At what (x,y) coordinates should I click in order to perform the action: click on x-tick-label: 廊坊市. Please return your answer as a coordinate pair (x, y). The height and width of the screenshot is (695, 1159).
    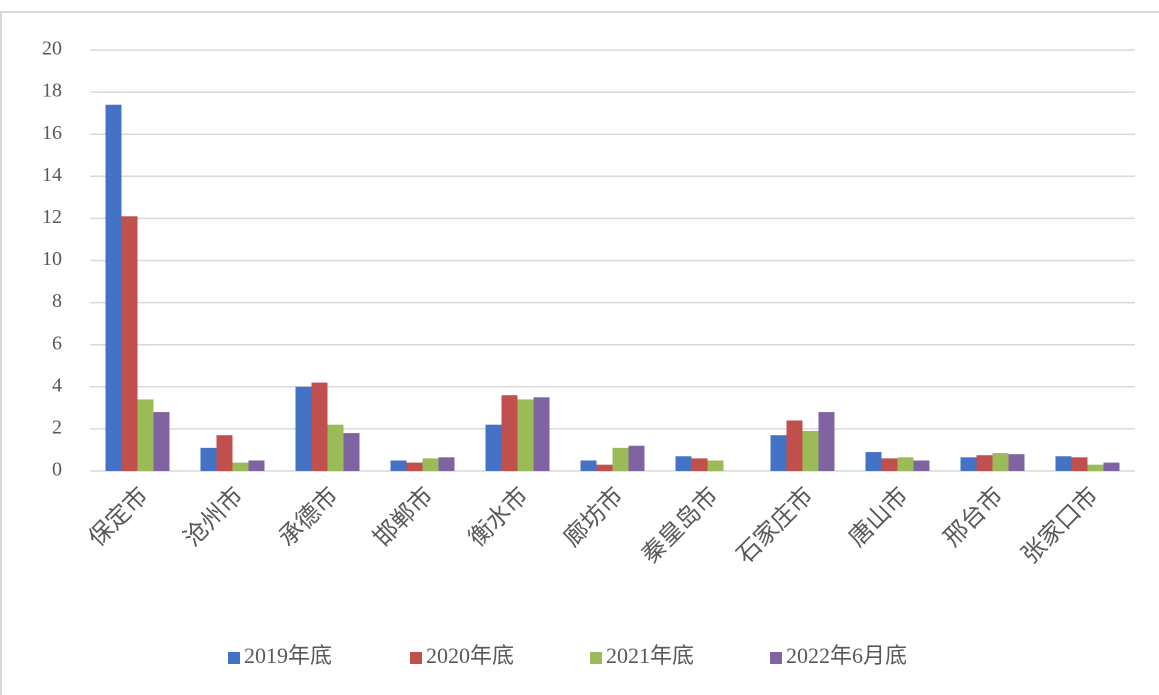
    Looking at the image, I should click on (594, 517).